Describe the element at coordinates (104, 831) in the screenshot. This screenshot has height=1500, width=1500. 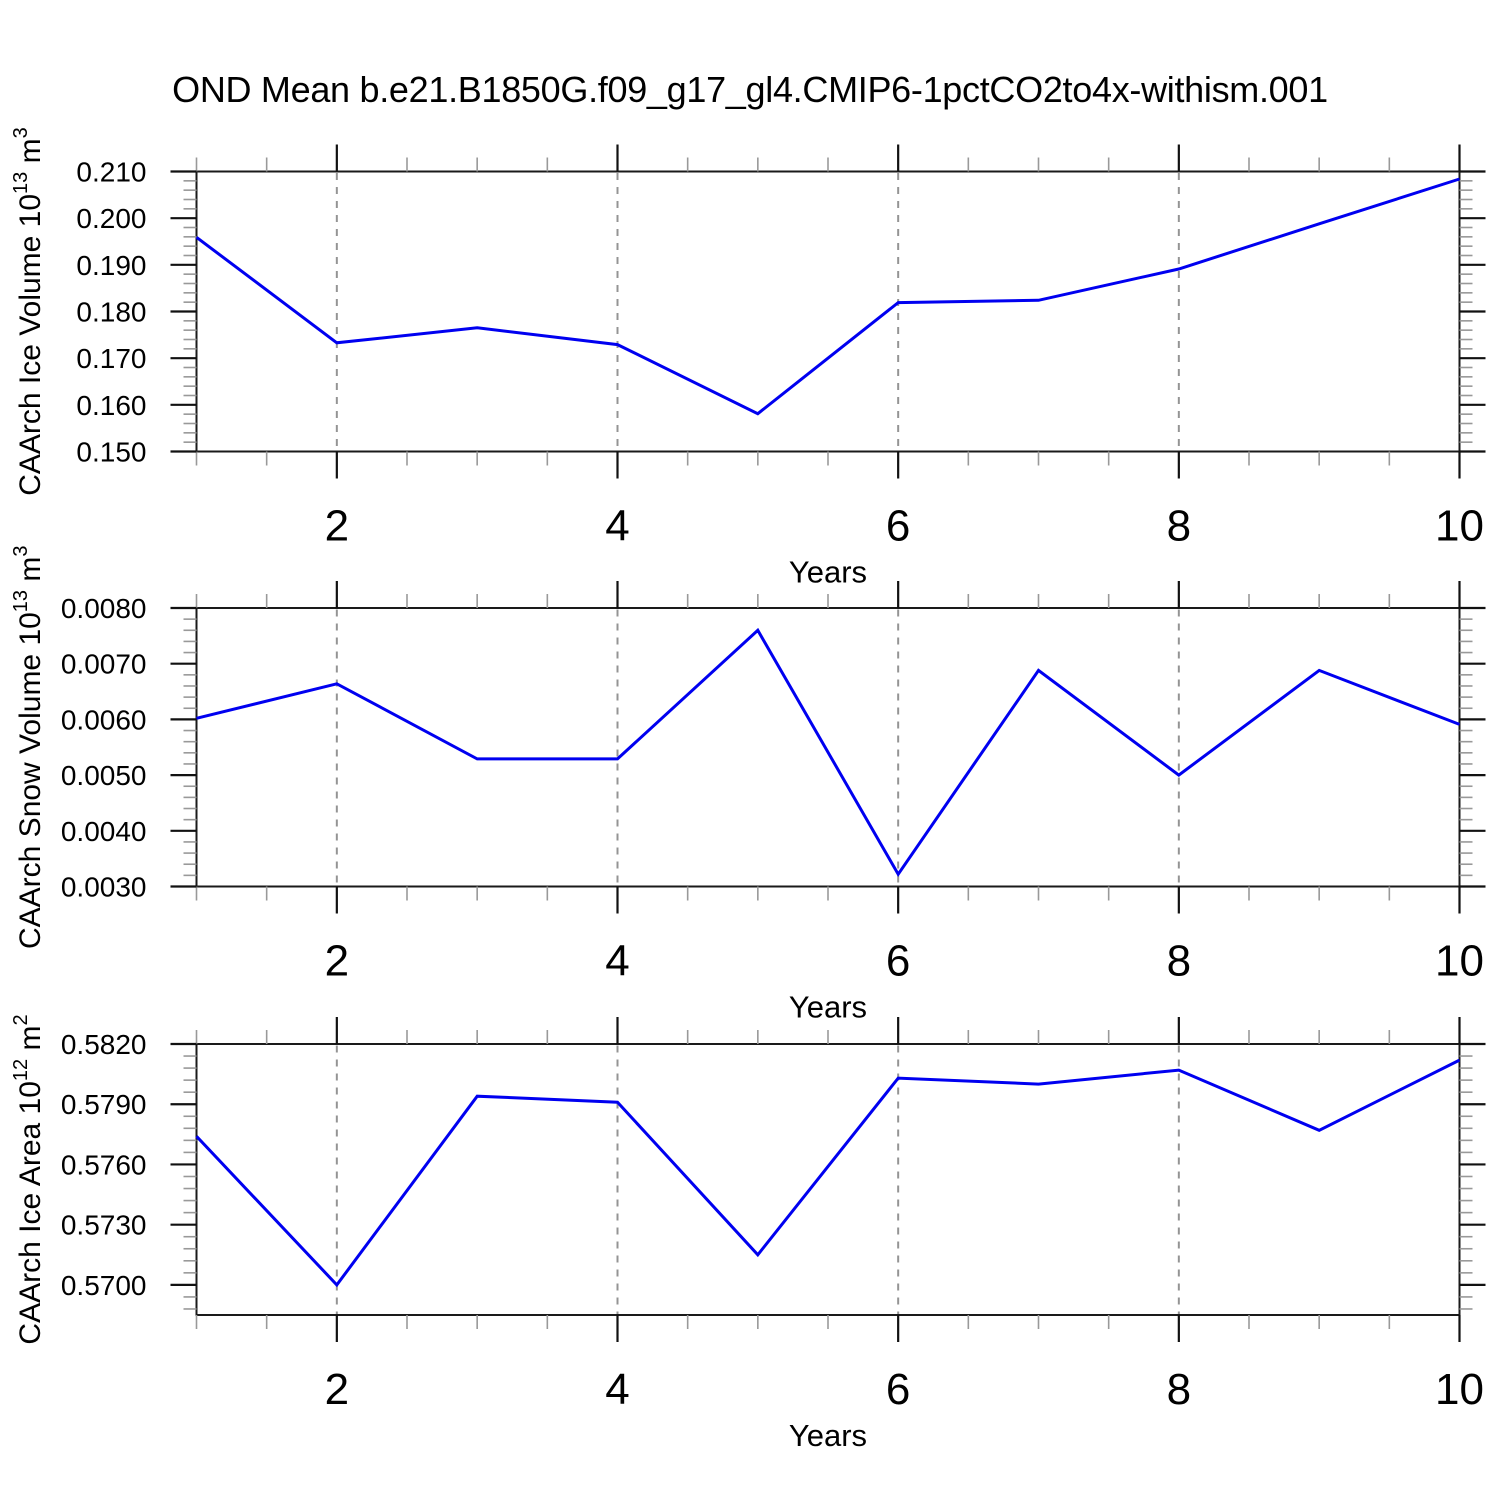
I see `y-tick-label: 0.0040` at that location.